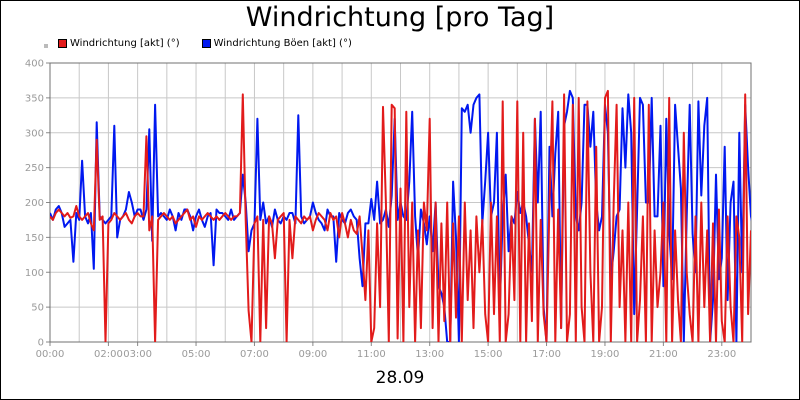 The height and width of the screenshot is (400, 800). Describe the element at coordinates (400, 17) in the screenshot. I see `chart-title: Windrichtung [pro Tag]` at that location.